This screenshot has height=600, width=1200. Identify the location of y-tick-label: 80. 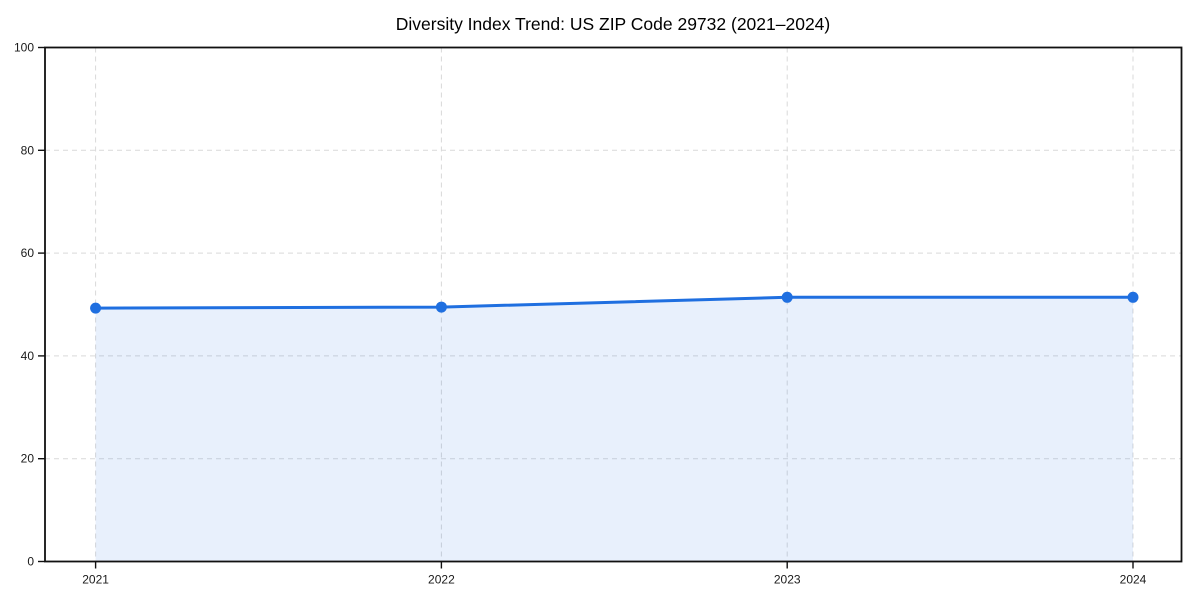
(28, 150).